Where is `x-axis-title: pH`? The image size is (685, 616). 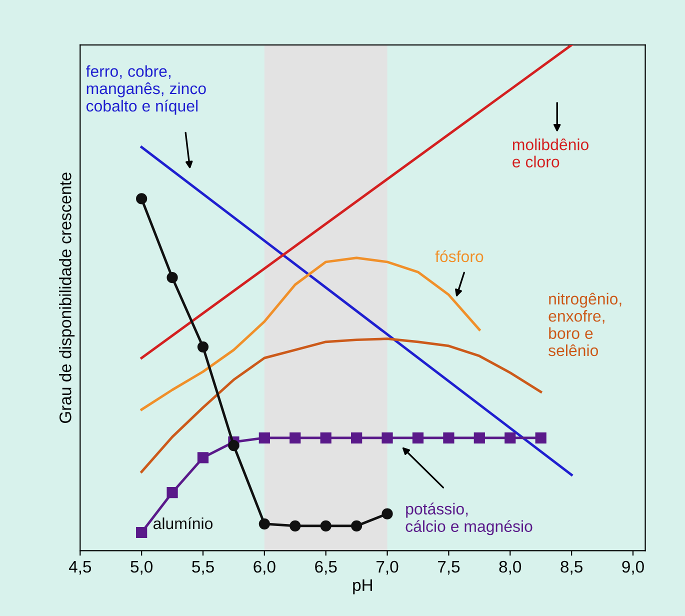 x-axis-title: pH is located at coordinates (362, 586).